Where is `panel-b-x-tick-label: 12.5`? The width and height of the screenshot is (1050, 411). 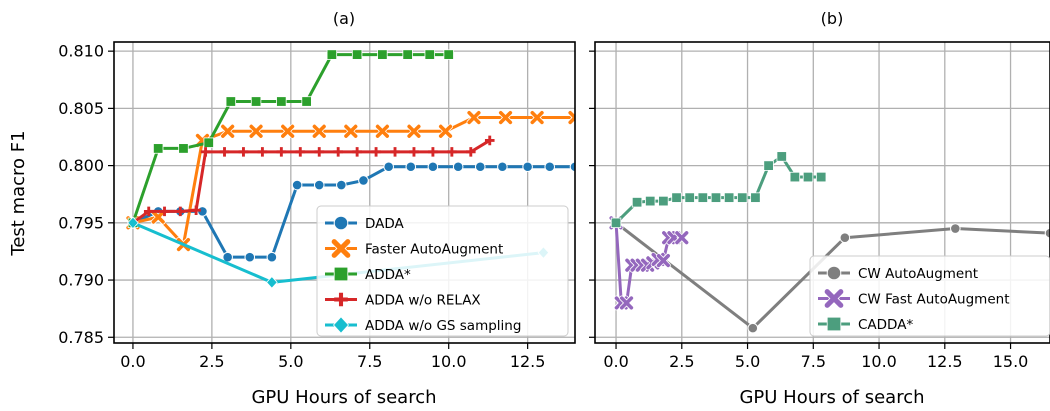
panel-b-x-tick-label: 12.5 is located at coordinates (945, 361).